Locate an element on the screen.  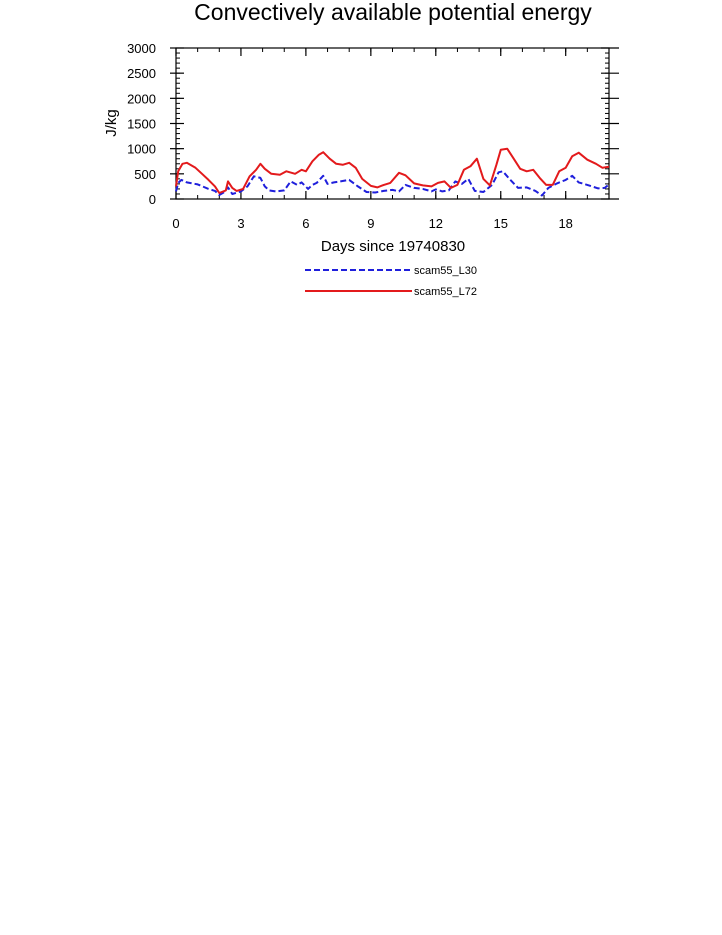
series-line-scam55_L72 is located at coordinates (392, 170).